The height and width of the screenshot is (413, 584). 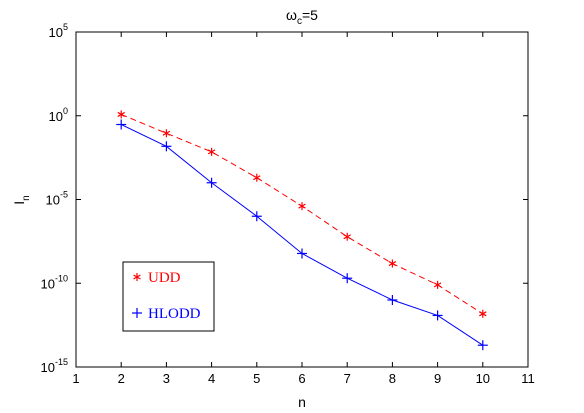 What do you see at coordinates (483, 378) in the screenshot?
I see `x-tick-label: 10` at bounding box center [483, 378].